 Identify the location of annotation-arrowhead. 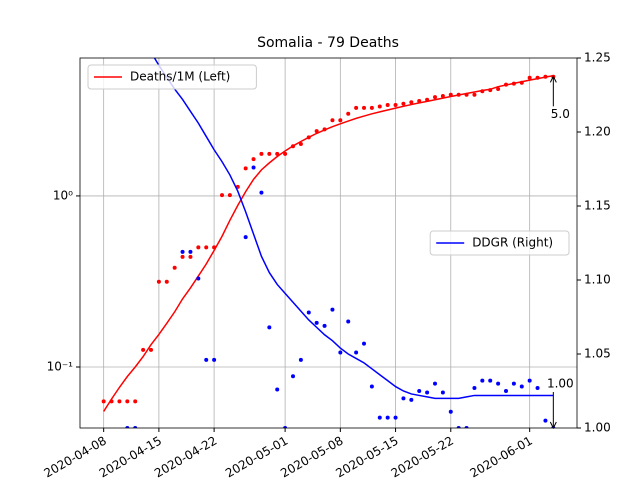
(553, 425).